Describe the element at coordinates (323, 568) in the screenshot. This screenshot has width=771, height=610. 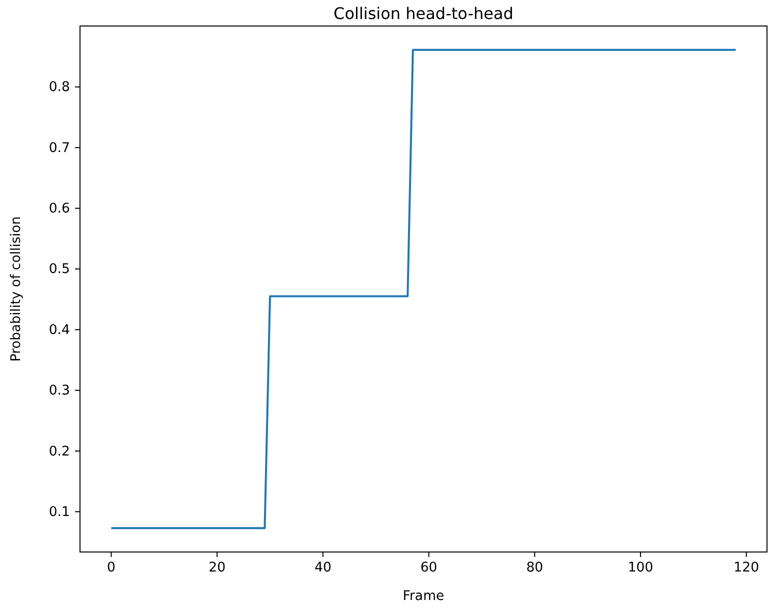
I see `x-tick-label: 40` at that location.